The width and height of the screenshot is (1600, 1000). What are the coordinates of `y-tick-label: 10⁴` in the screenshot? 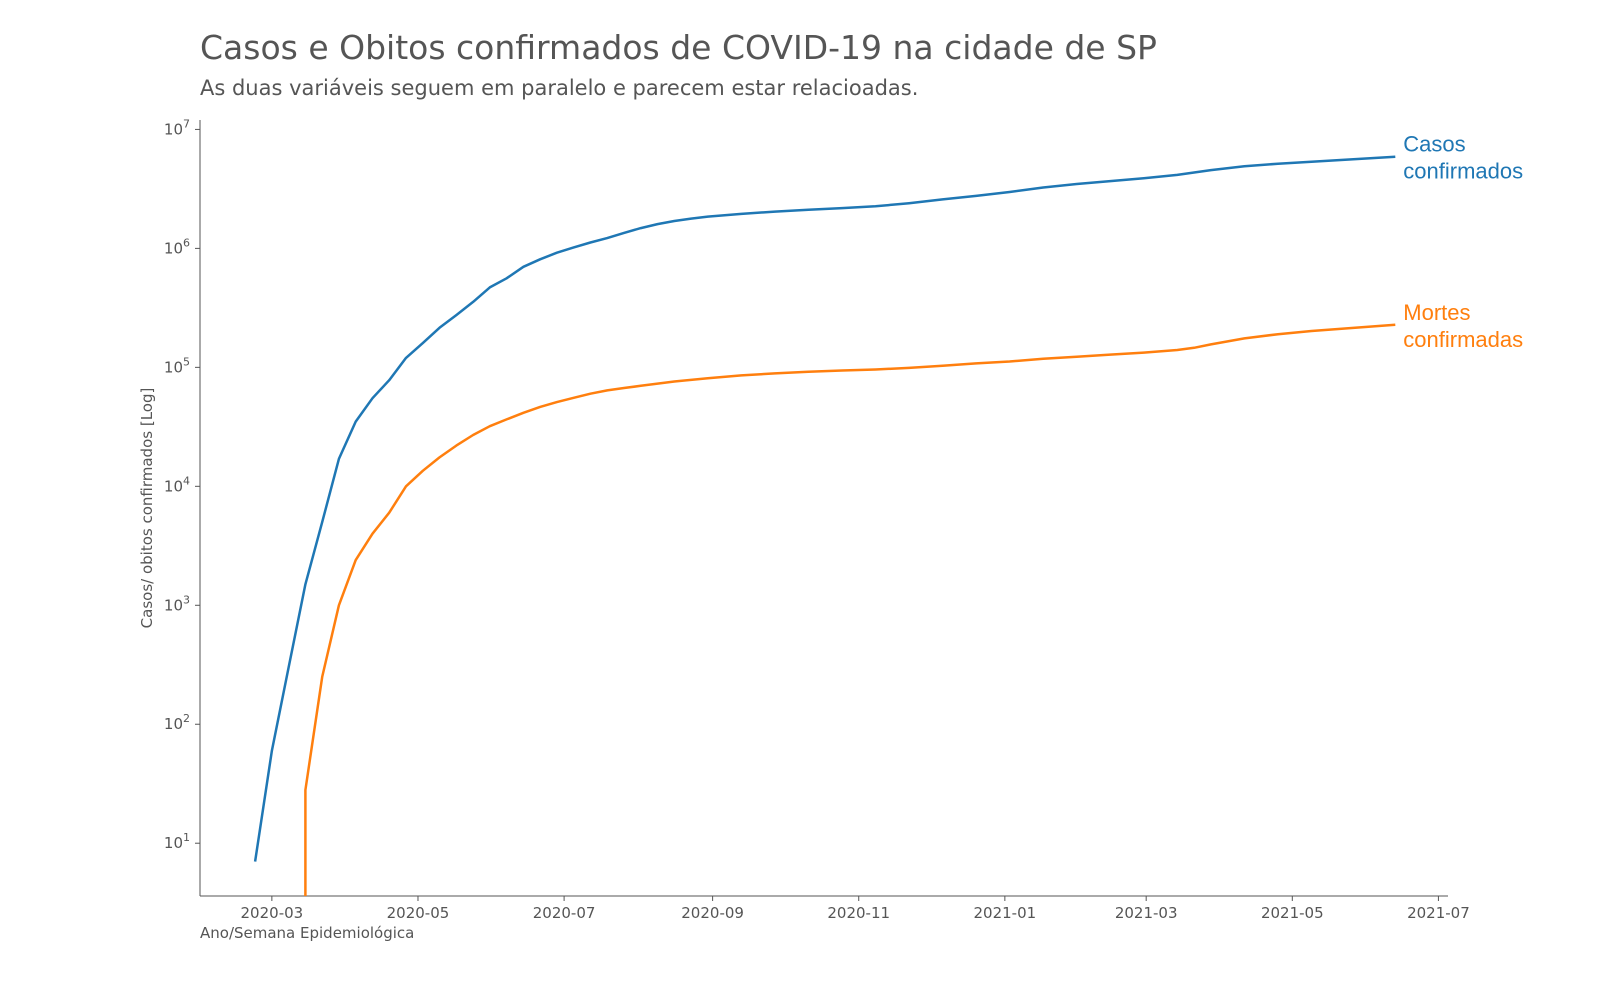 It's located at (177, 484).